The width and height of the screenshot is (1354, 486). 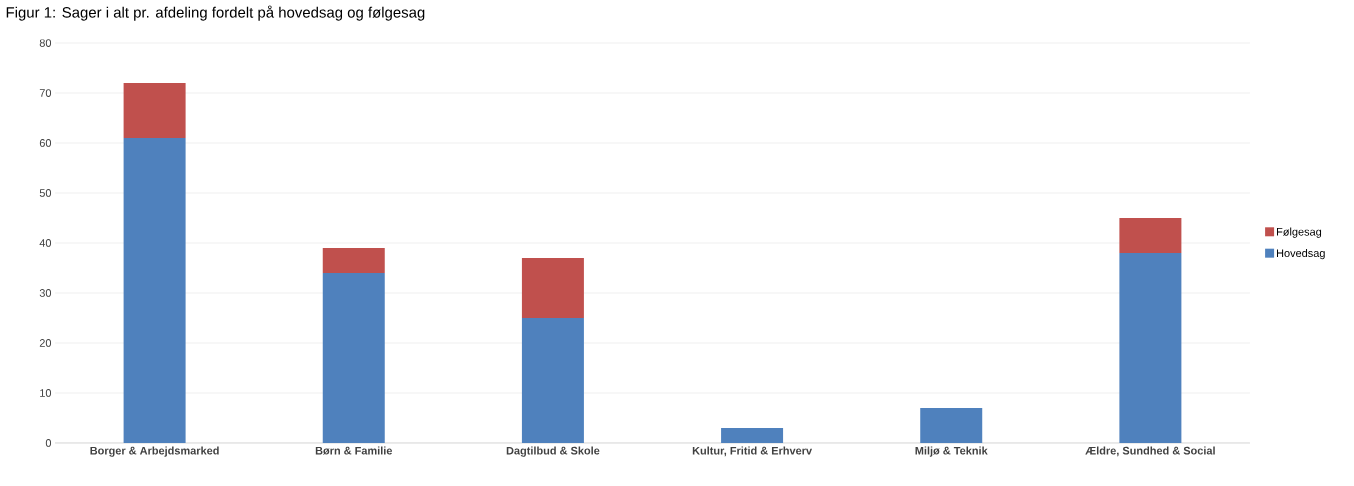 What do you see at coordinates (154, 451) in the screenshot?
I see `x-tick-label: Borger & Arbejdsmarked` at bounding box center [154, 451].